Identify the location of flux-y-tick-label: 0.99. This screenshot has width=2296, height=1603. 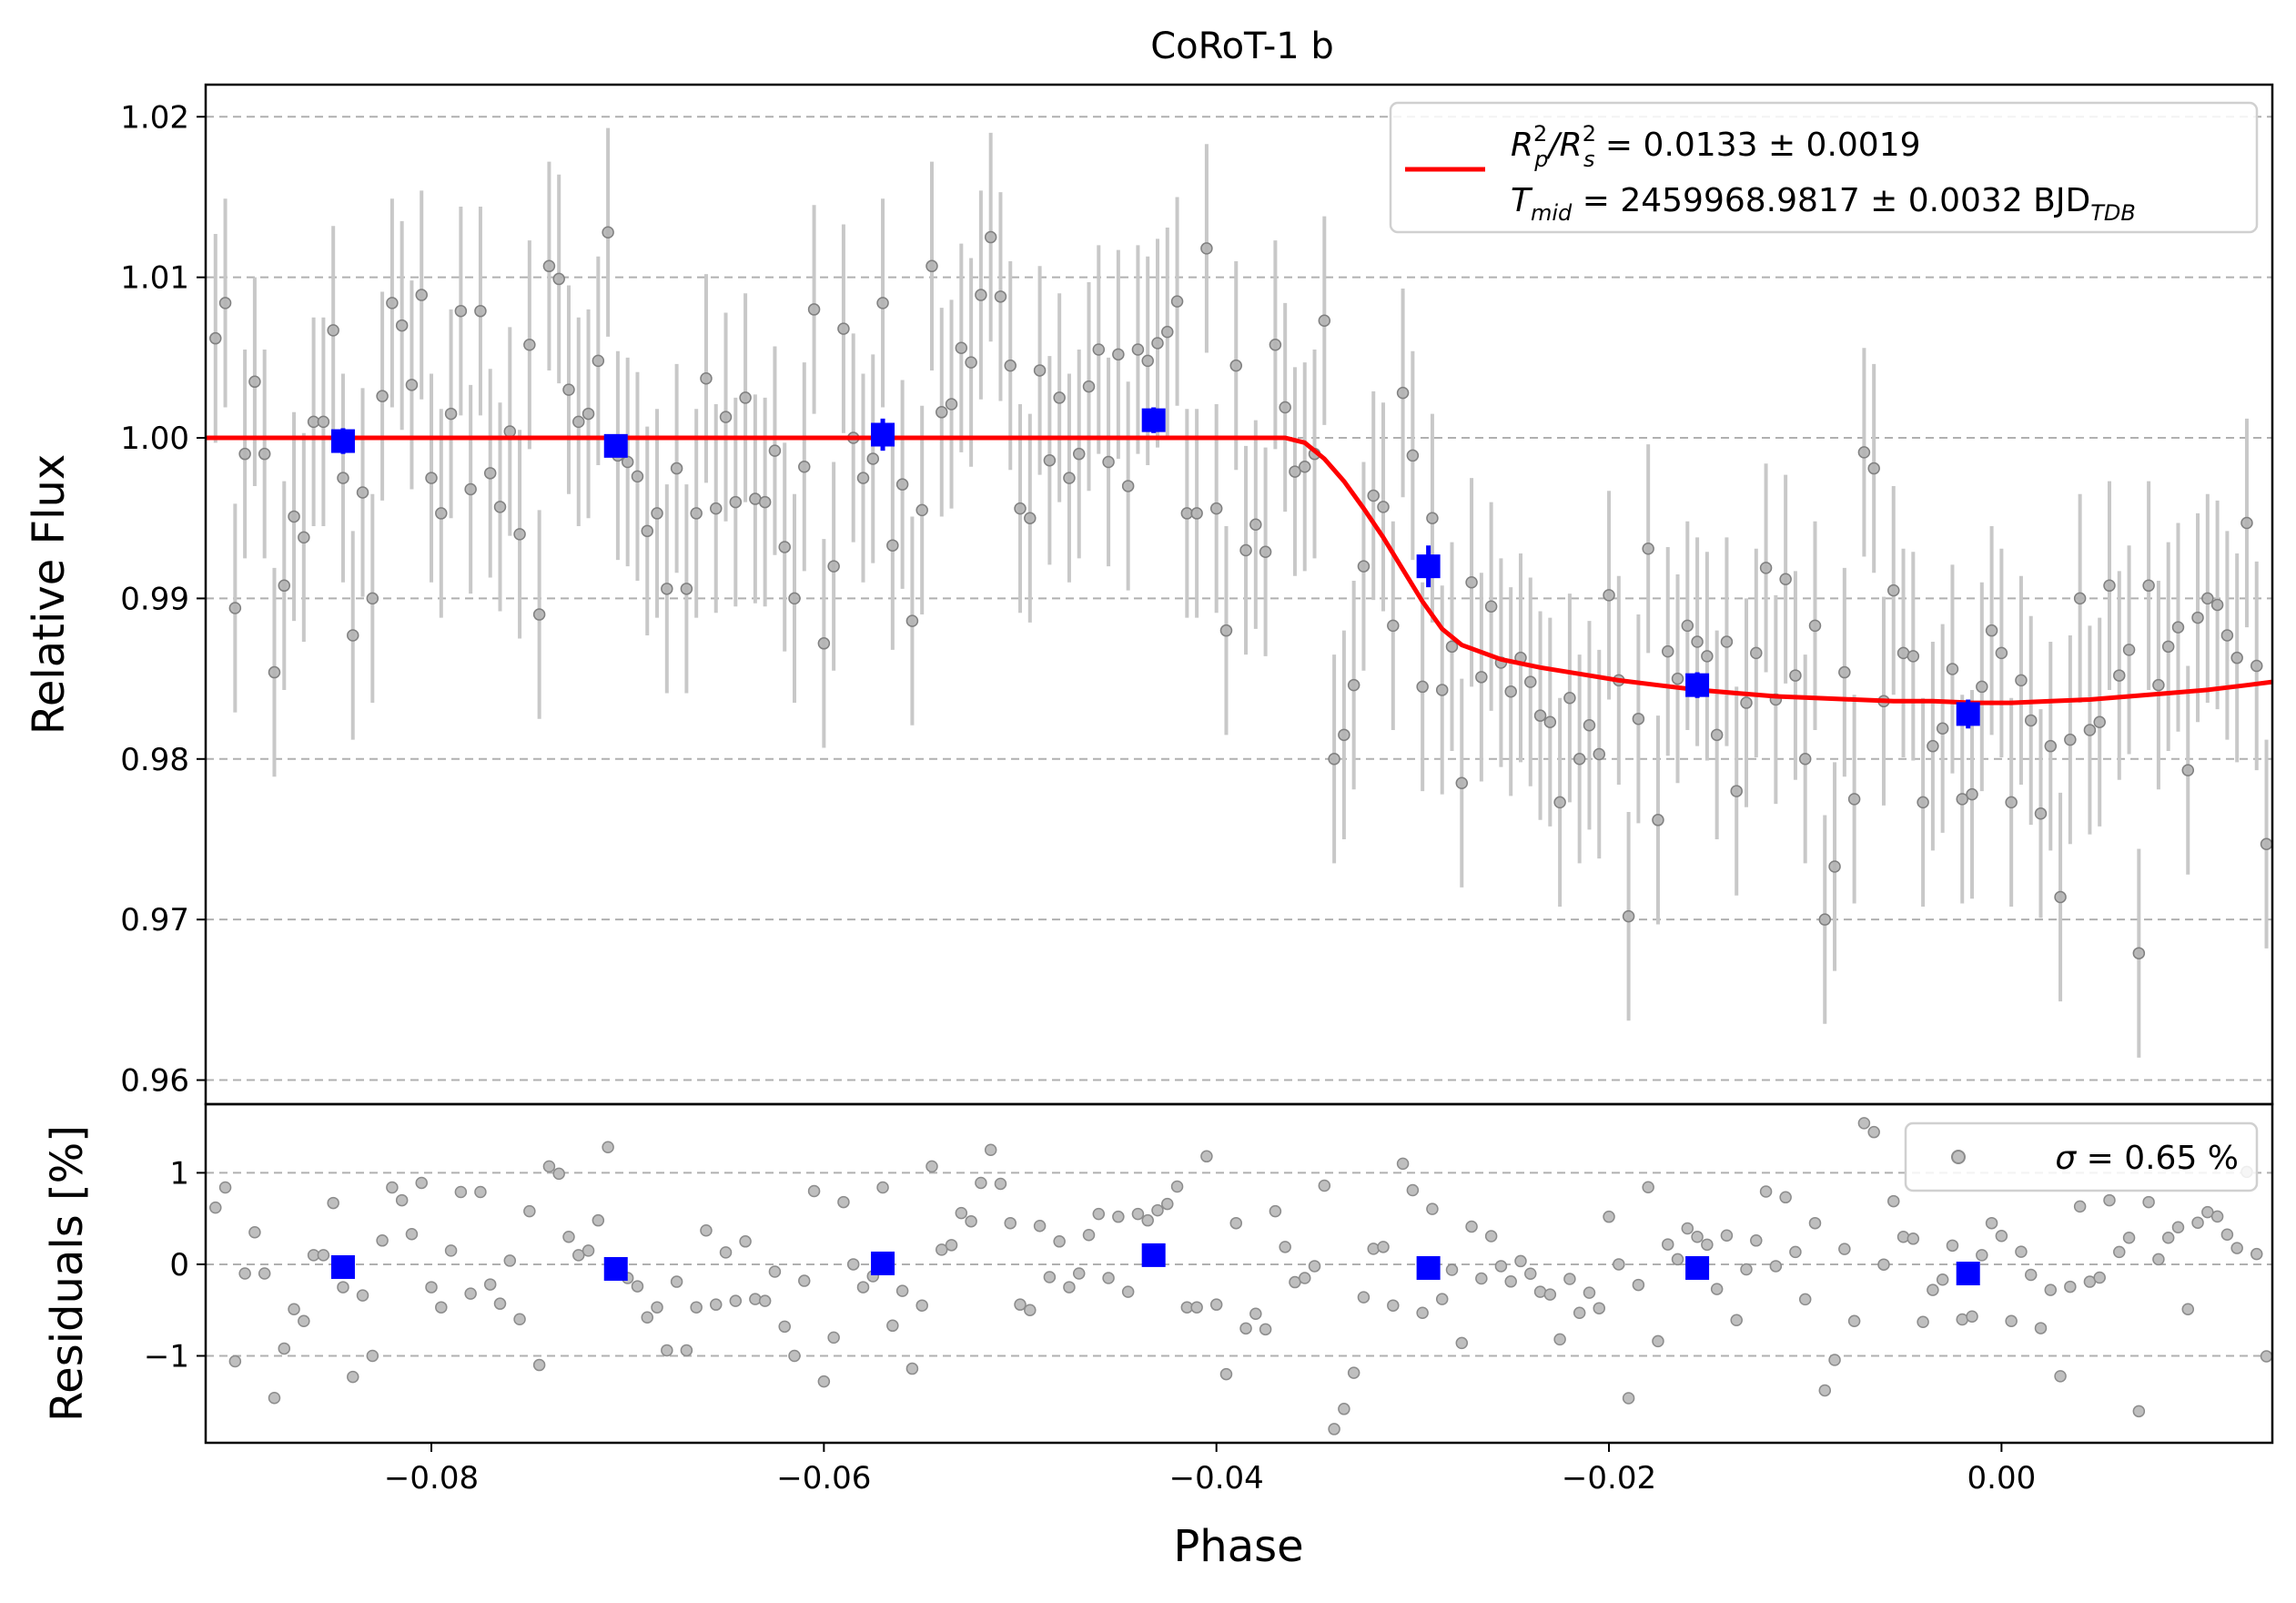
(155, 599).